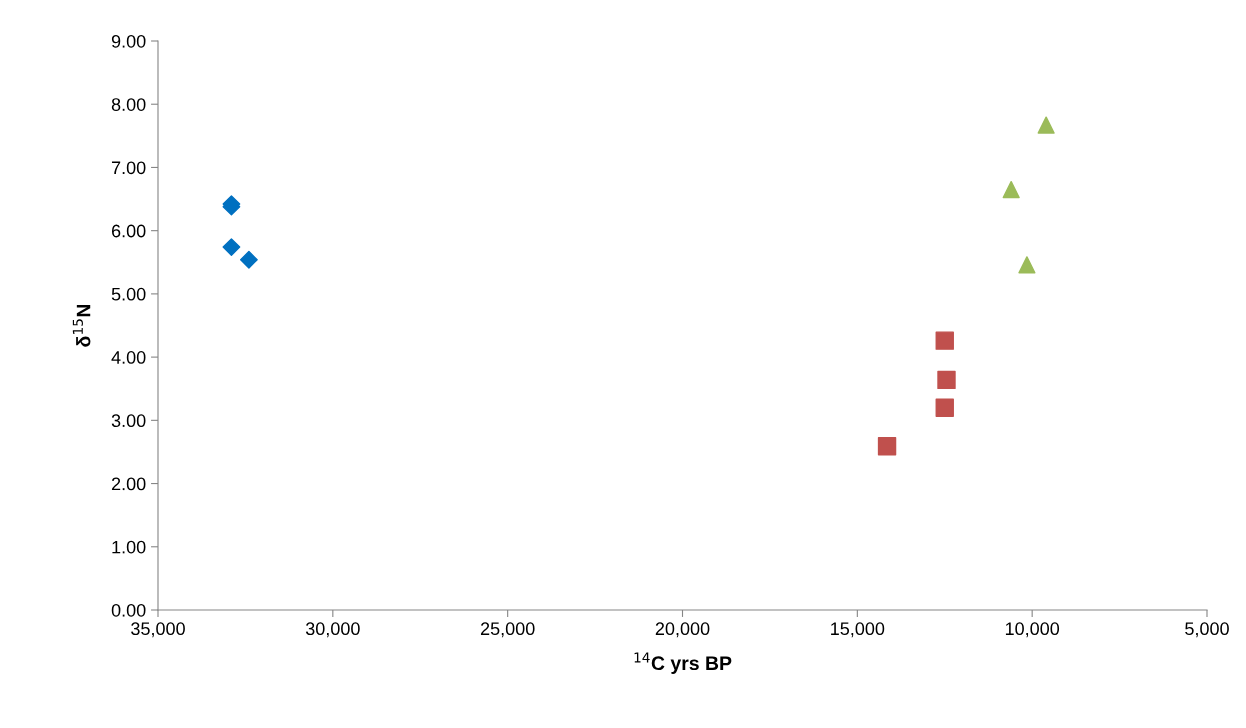 The height and width of the screenshot is (728, 1246). I want to click on x-axis-title: $^{14}$C yrs BP, so click(683, 663).